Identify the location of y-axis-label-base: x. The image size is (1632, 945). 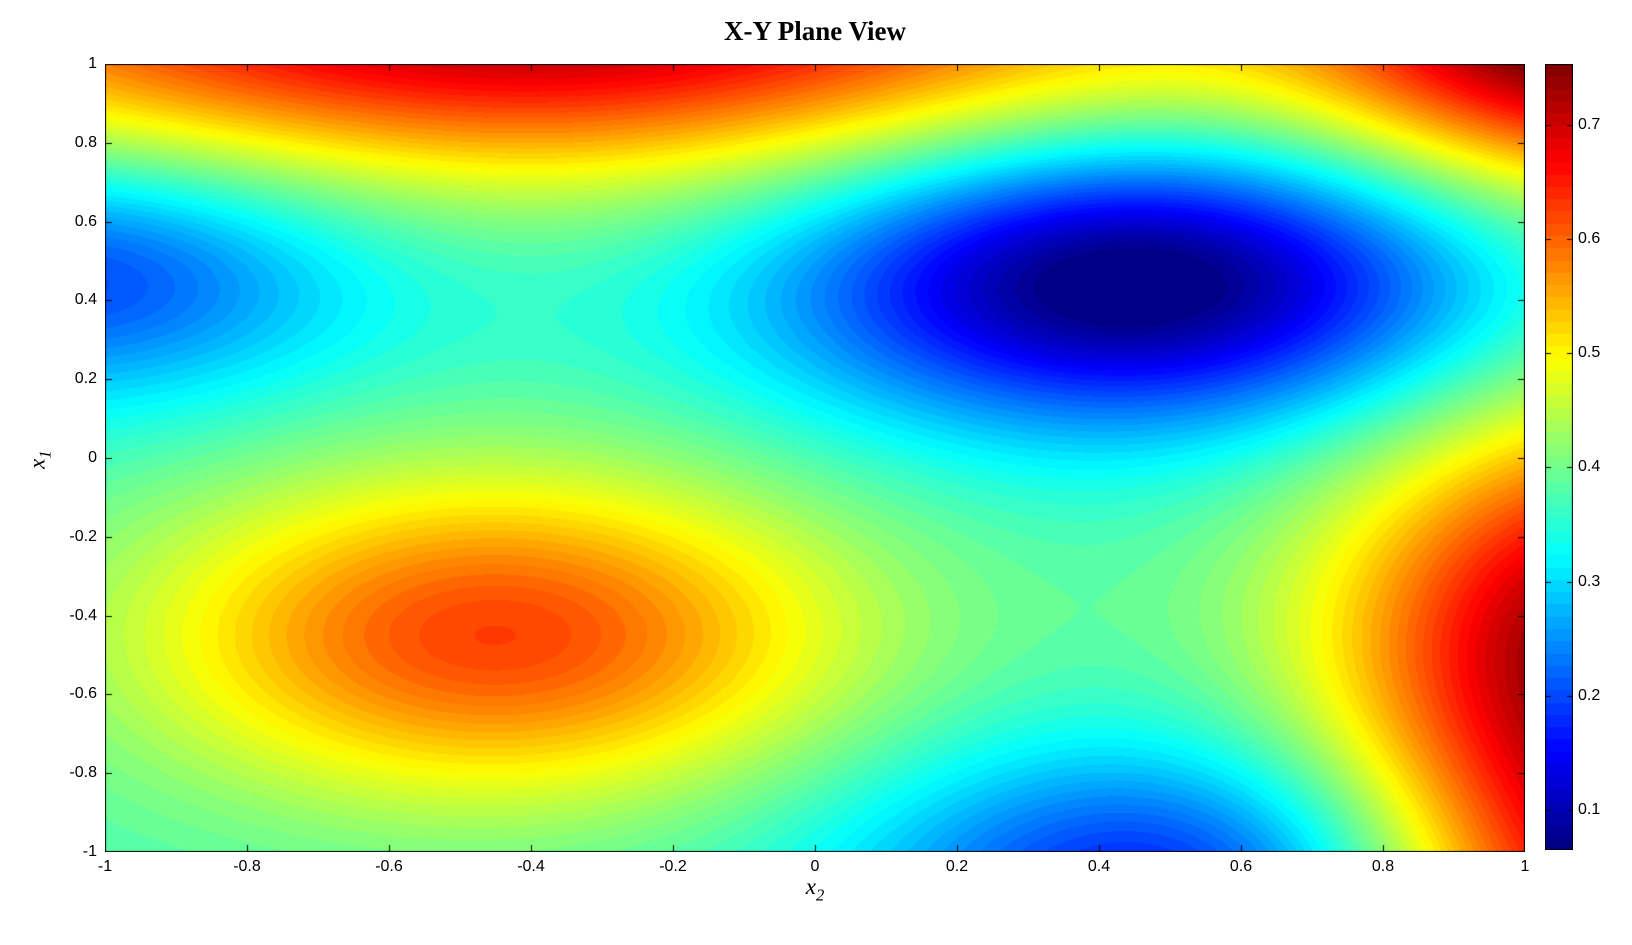
(37, 463).